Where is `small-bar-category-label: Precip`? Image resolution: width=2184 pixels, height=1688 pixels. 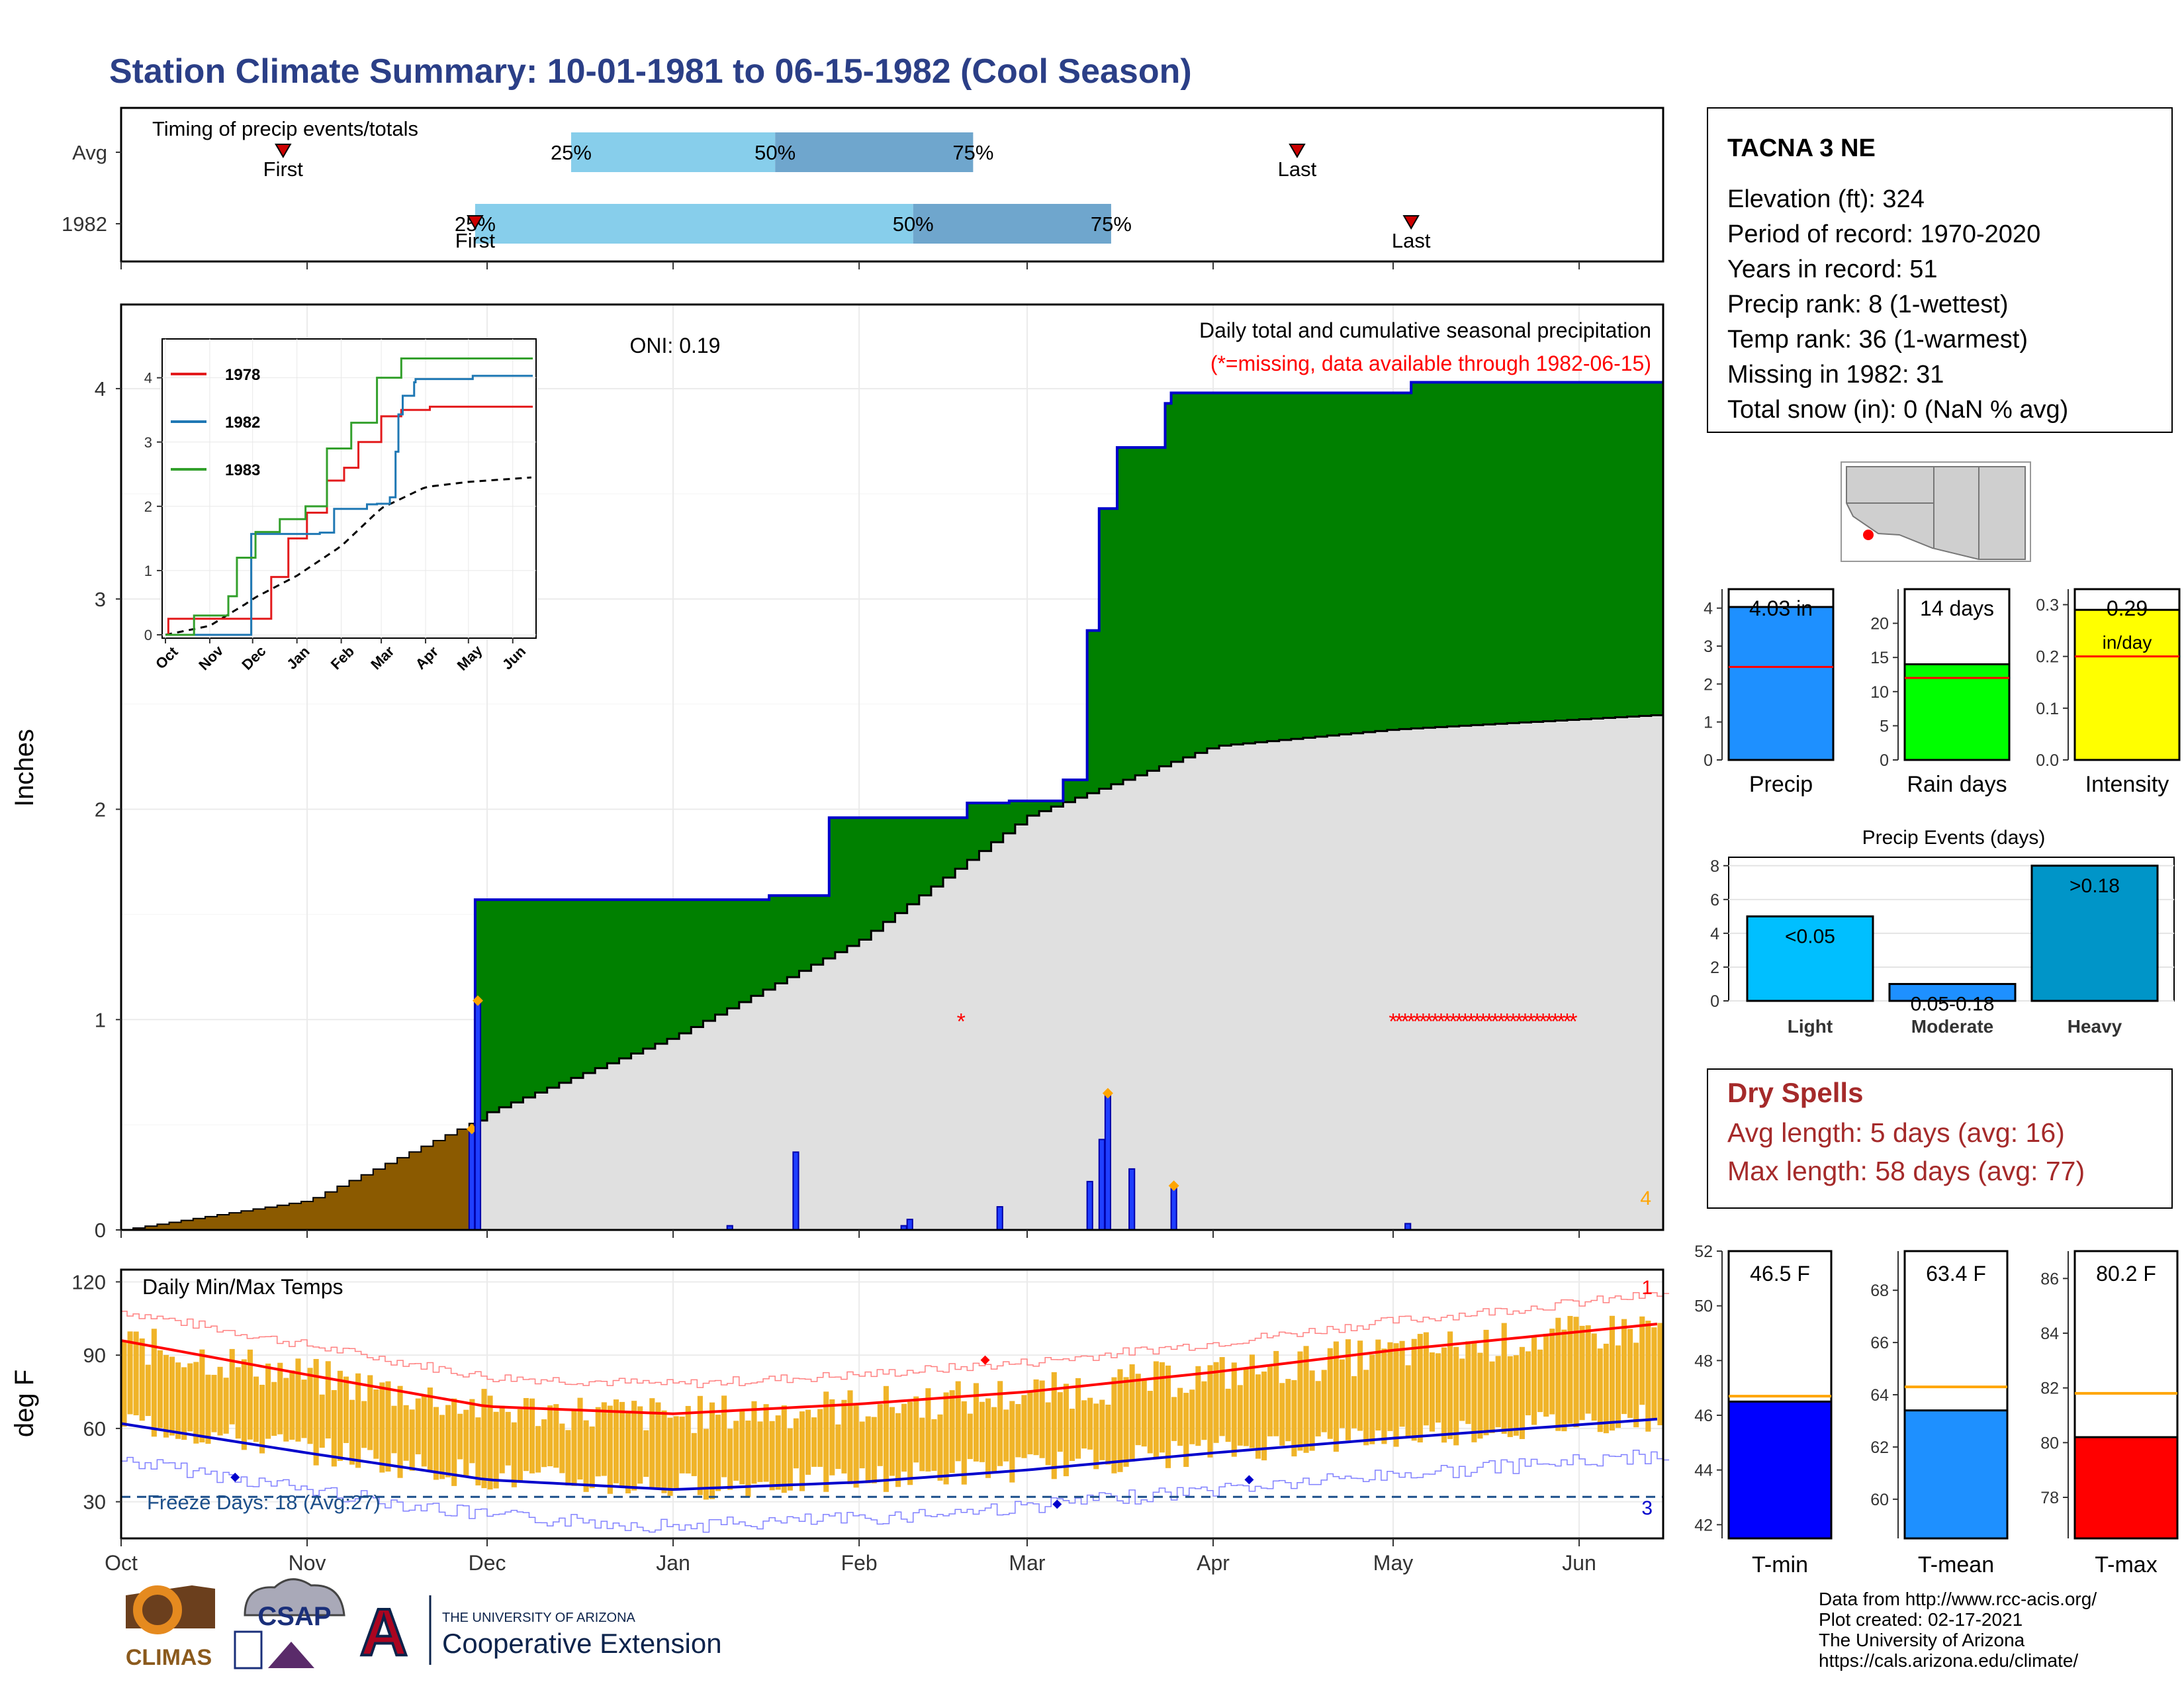
small-bar-category-label: Precip is located at coordinates (1781, 784).